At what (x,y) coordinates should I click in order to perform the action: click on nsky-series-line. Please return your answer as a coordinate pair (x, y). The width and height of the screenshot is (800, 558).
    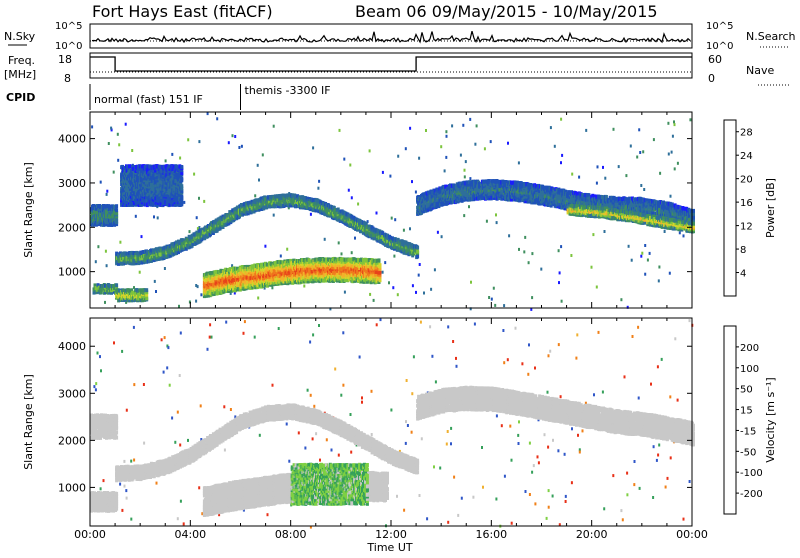
    Looking at the image, I should click on (391, 36).